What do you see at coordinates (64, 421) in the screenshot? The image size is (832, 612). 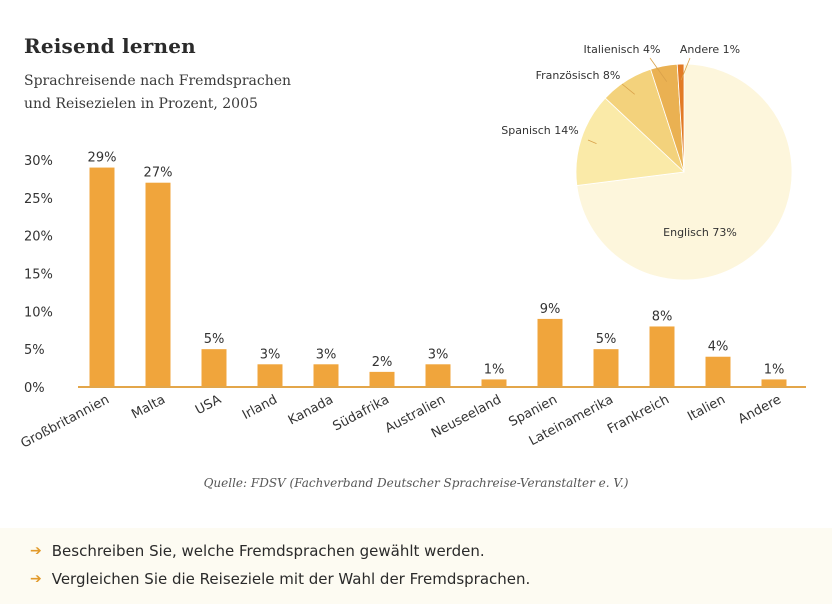 I see `x-tick-label: Großbritannien` at bounding box center [64, 421].